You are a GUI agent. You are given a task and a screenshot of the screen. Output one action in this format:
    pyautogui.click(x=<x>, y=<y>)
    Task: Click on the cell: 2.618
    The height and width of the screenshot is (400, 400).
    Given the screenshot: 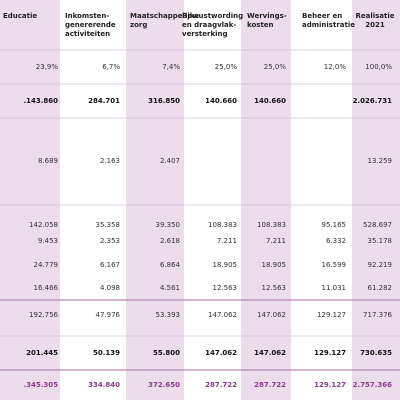 What is the action you would take?
    pyautogui.click(x=170, y=241)
    